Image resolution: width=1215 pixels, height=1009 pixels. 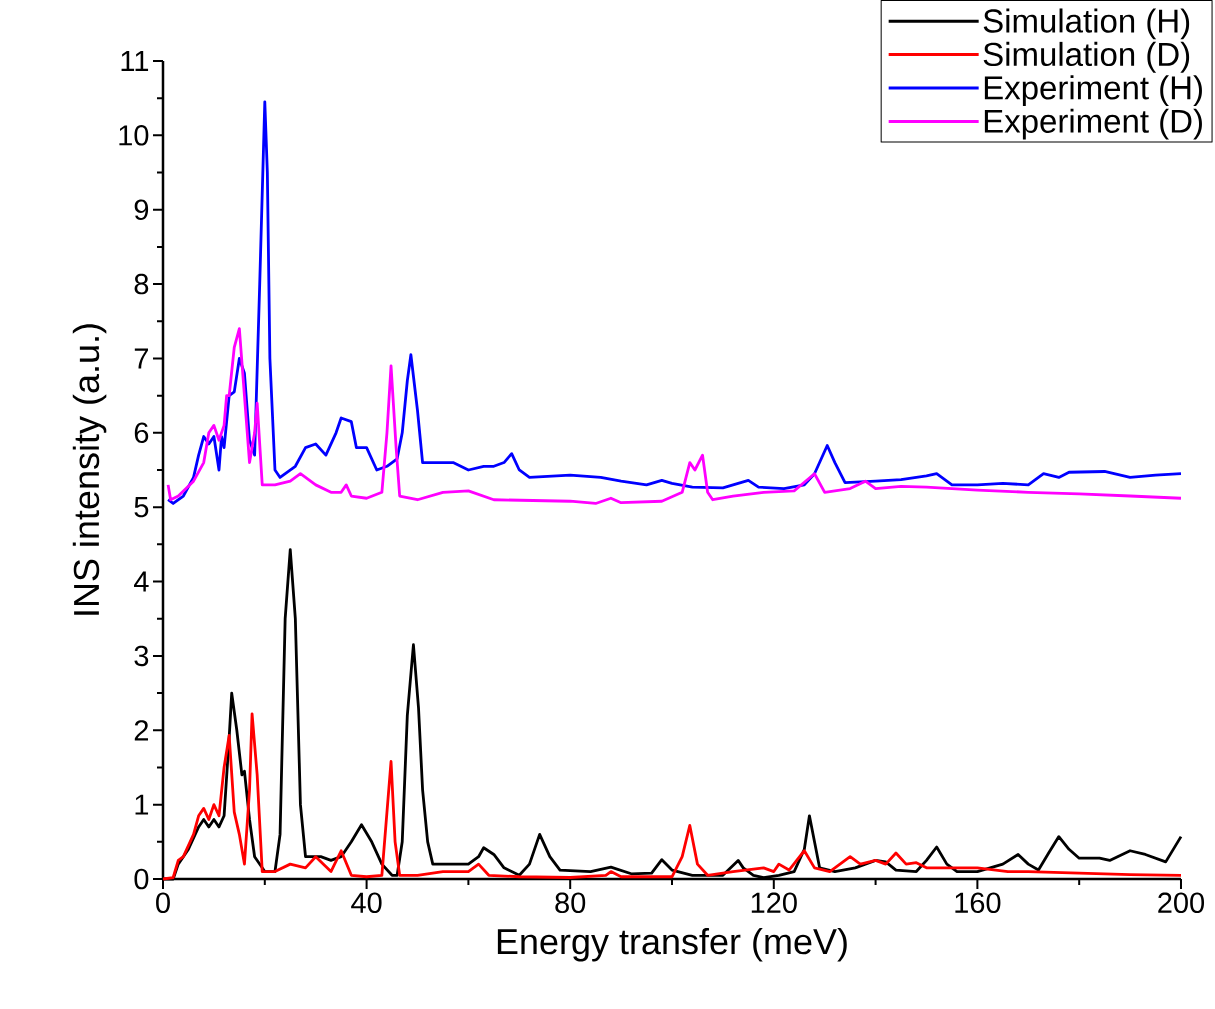 I want to click on legend-label: Simulation (D), so click(x=1086, y=57).